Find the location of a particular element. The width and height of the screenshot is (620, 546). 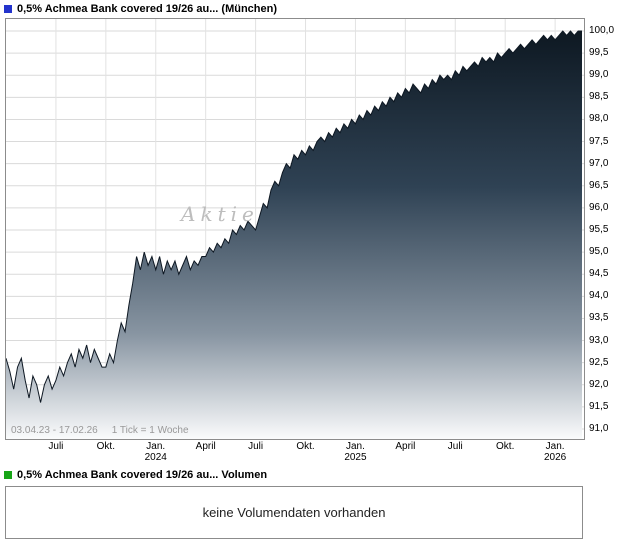

no-volume-message: keine Volumendaten vorhanden is located at coordinates (294, 512).